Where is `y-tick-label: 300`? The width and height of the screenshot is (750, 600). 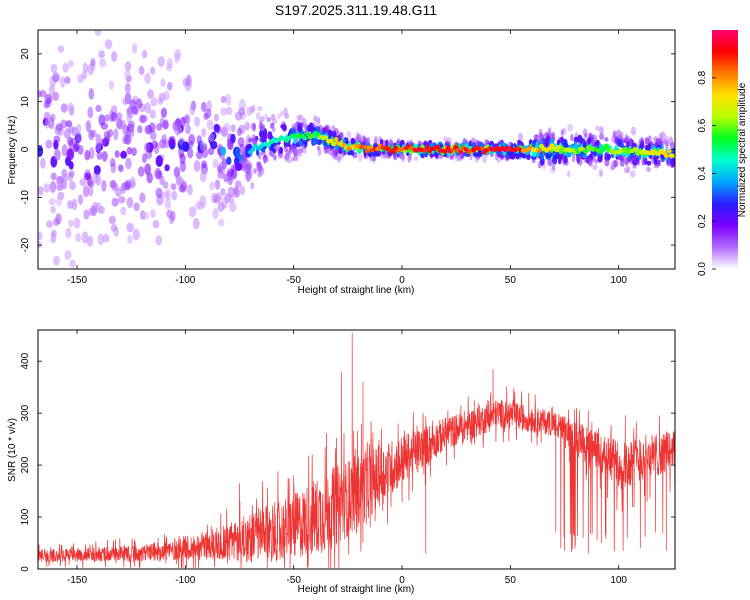 y-tick-label: 300 is located at coordinates (25, 412).